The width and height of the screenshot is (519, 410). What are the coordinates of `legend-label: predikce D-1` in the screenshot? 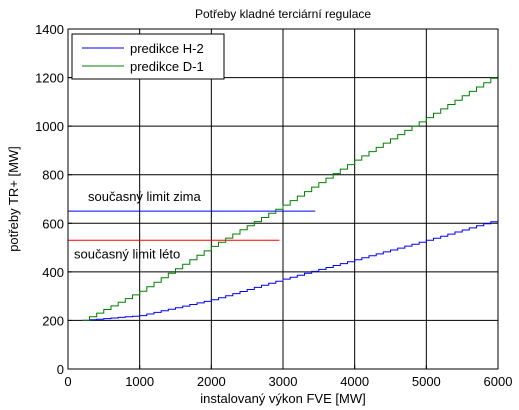 It's located at (167, 66).